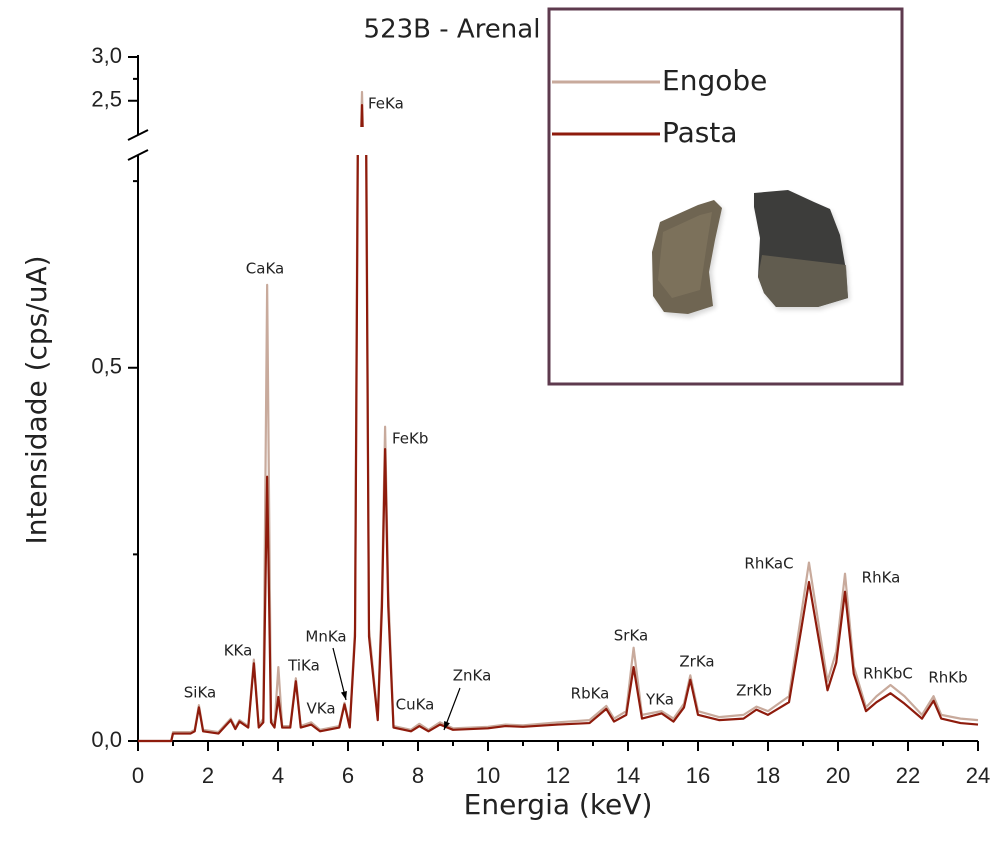  Describe the element at coordinates (488, 775) in the screenshot. I see `x-tick-label: 10` at that location.